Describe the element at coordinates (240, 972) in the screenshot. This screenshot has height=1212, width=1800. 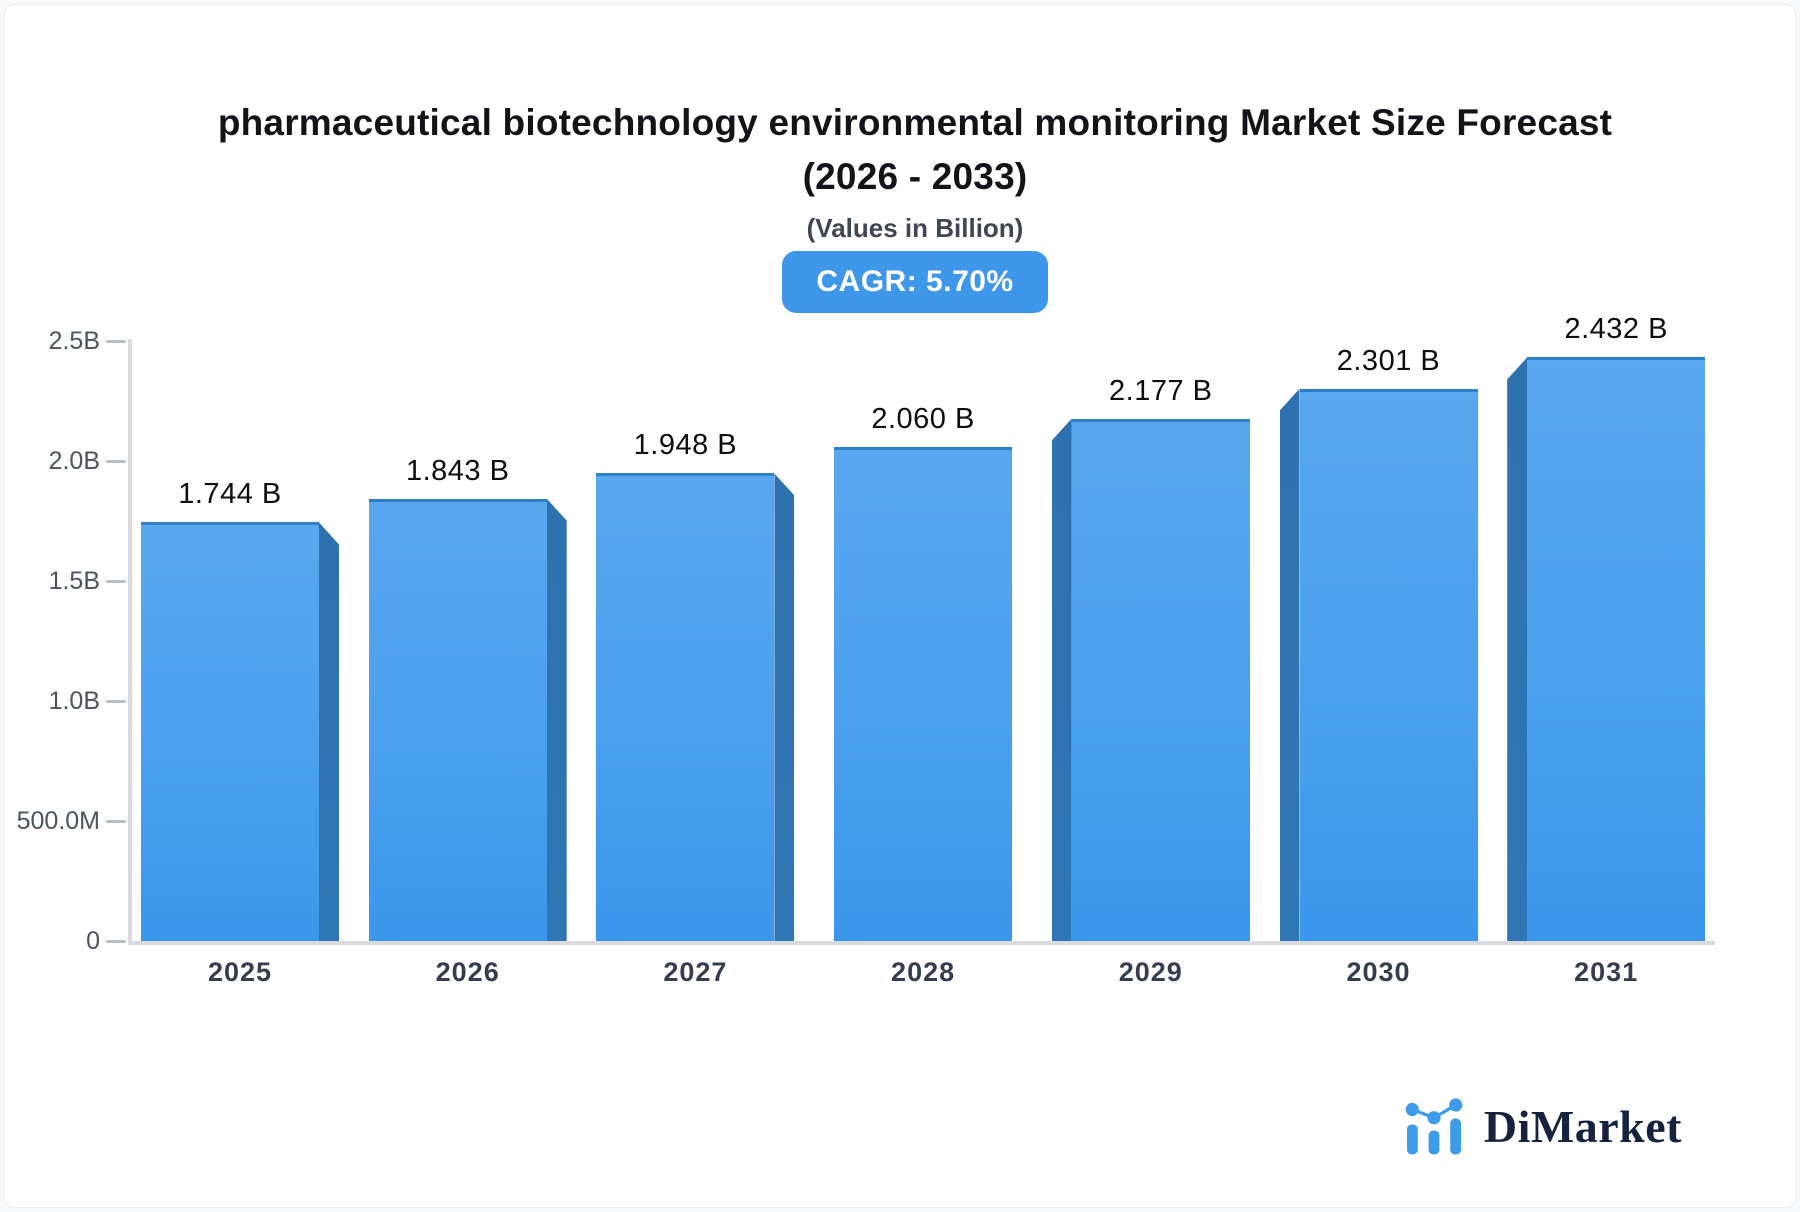
I see `x-tick-label-2025: 2025` at that location.